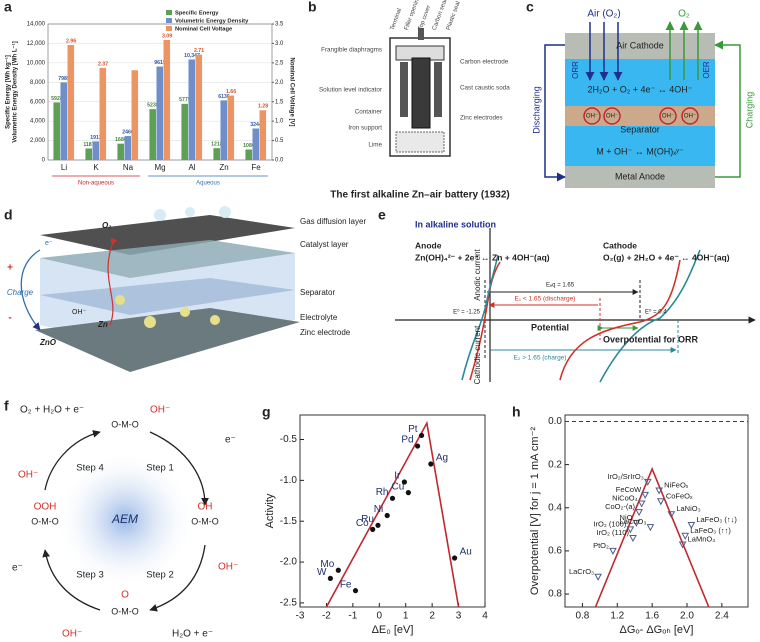 Image resolution: width=760 pixels, height=642 pixels. What do you see at coordinates (455, 224) in the screenshot?
I see `label: In alkaline solution` at bounding box center [455, 224].